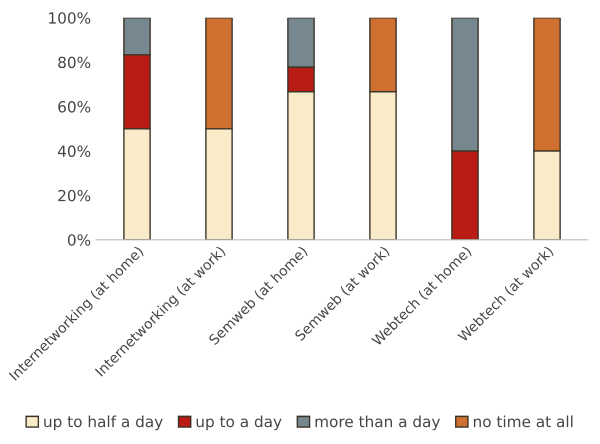 The image size is (600, 444). Describe the element at coordinates (523, 421) in the screenshot. I see `legend-label: no time at all` at that location.